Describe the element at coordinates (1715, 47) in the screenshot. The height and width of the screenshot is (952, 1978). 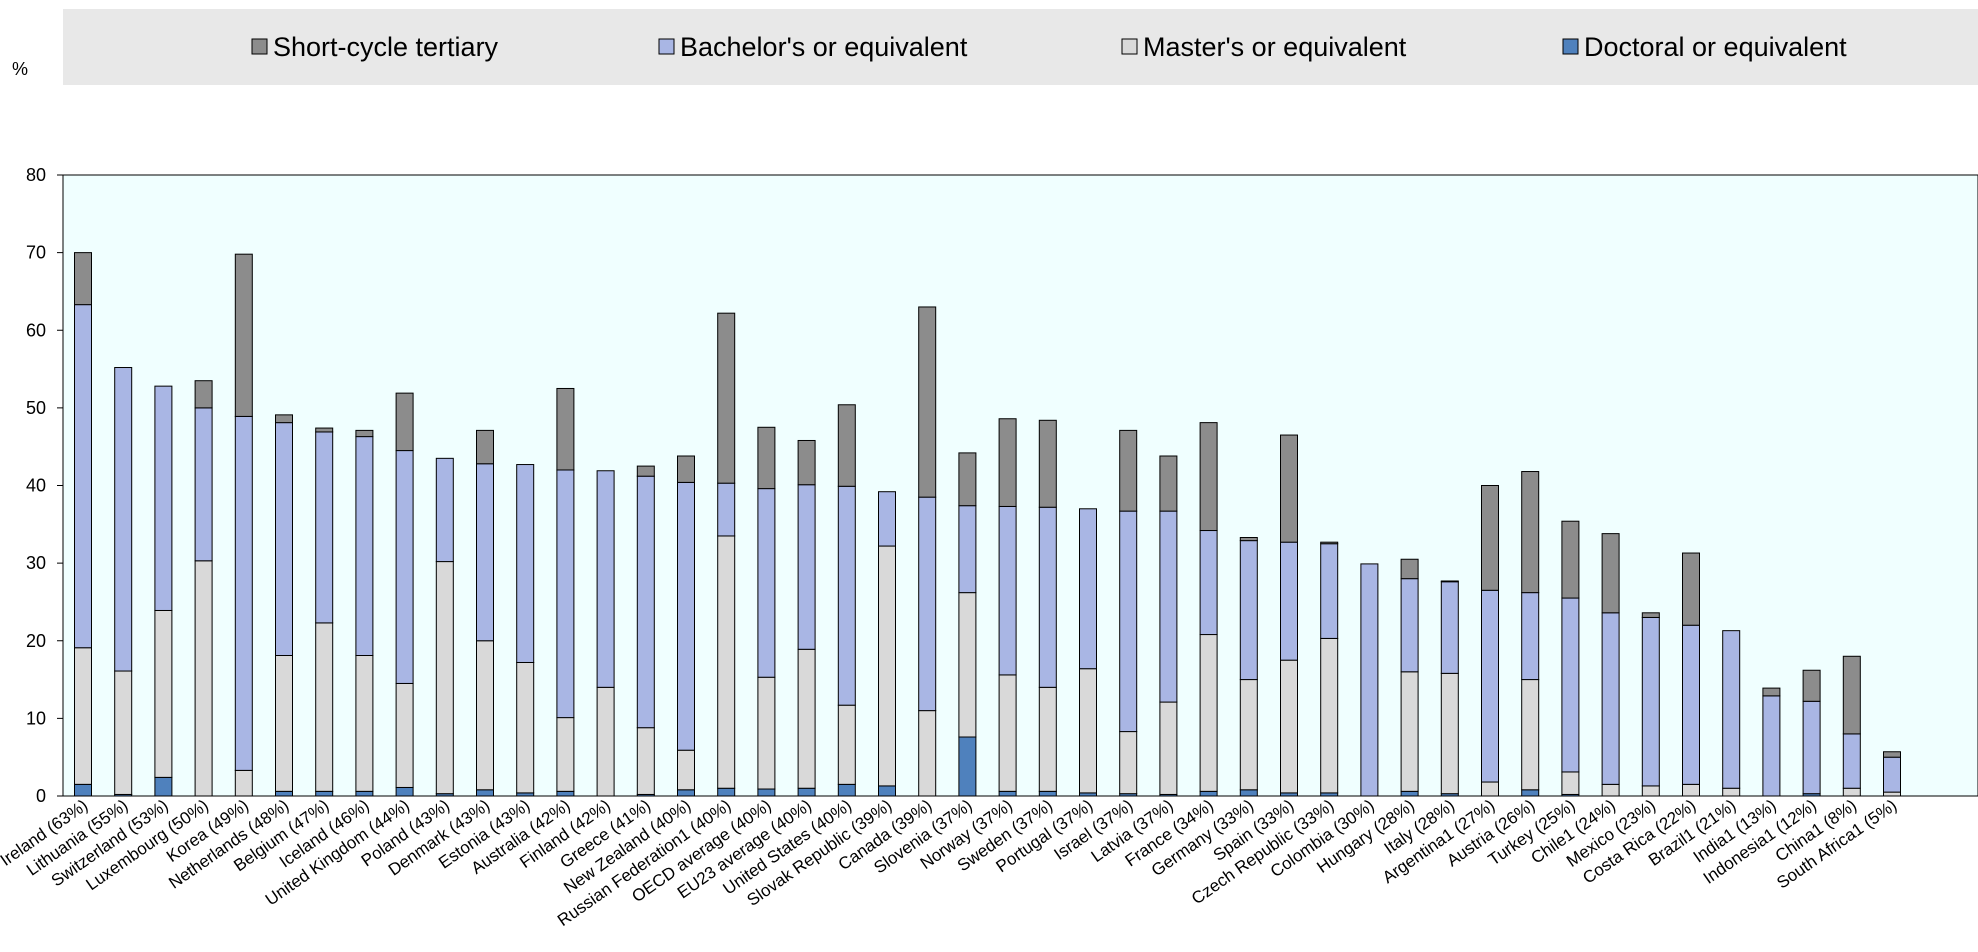
I see `legend-label-doctoral-or-equivalent: Doctoral or equivalent` at that location.